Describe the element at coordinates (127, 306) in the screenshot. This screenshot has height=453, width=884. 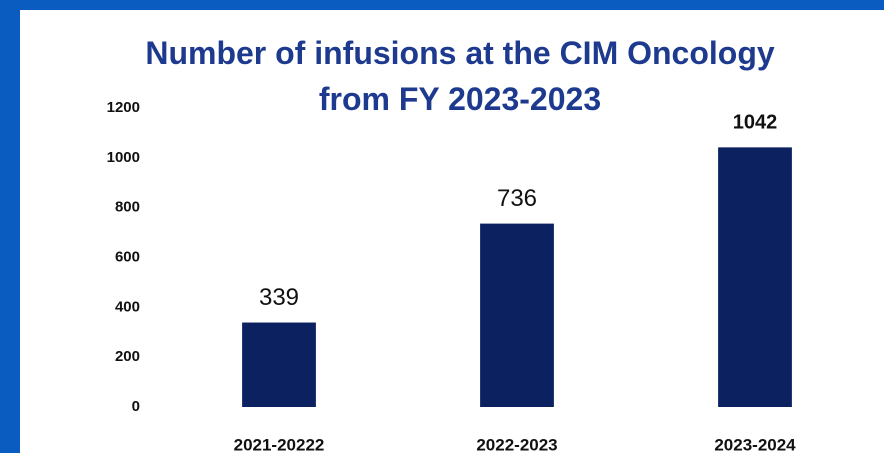
I see `y-tick-label: 400` at that location.